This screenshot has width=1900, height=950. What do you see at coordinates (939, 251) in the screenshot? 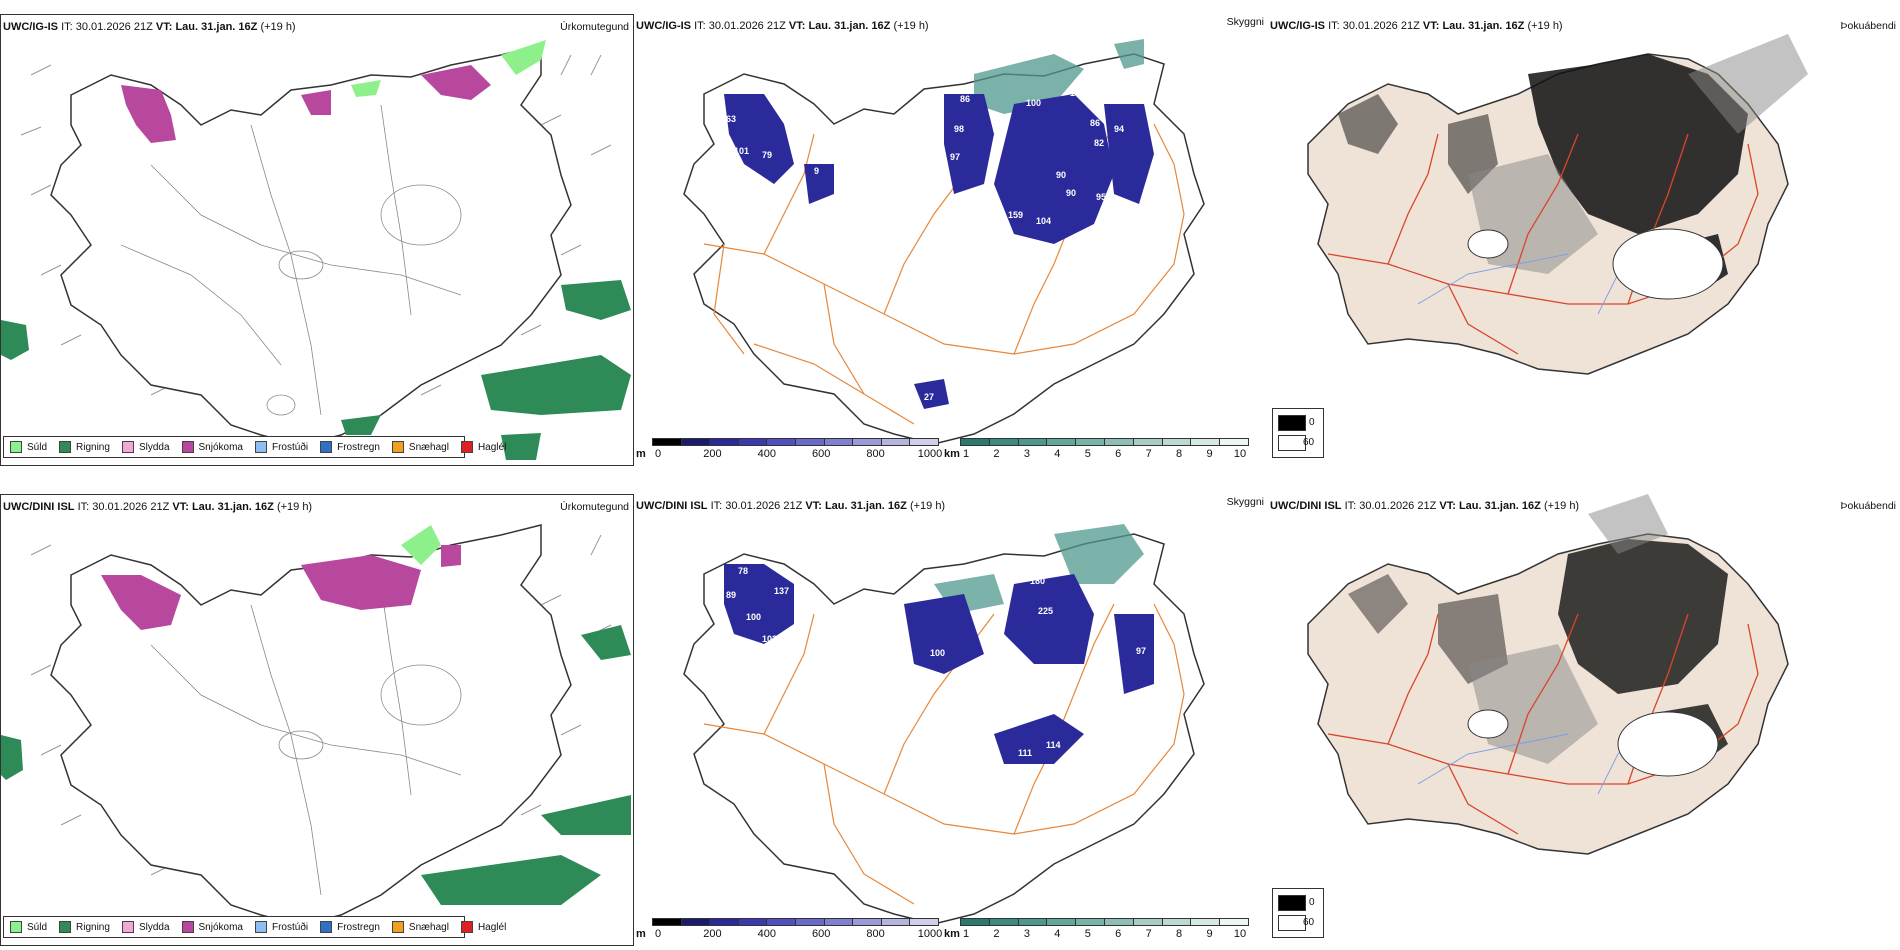
I see `low-ceiling-areas` at bounding box center [939, 251].